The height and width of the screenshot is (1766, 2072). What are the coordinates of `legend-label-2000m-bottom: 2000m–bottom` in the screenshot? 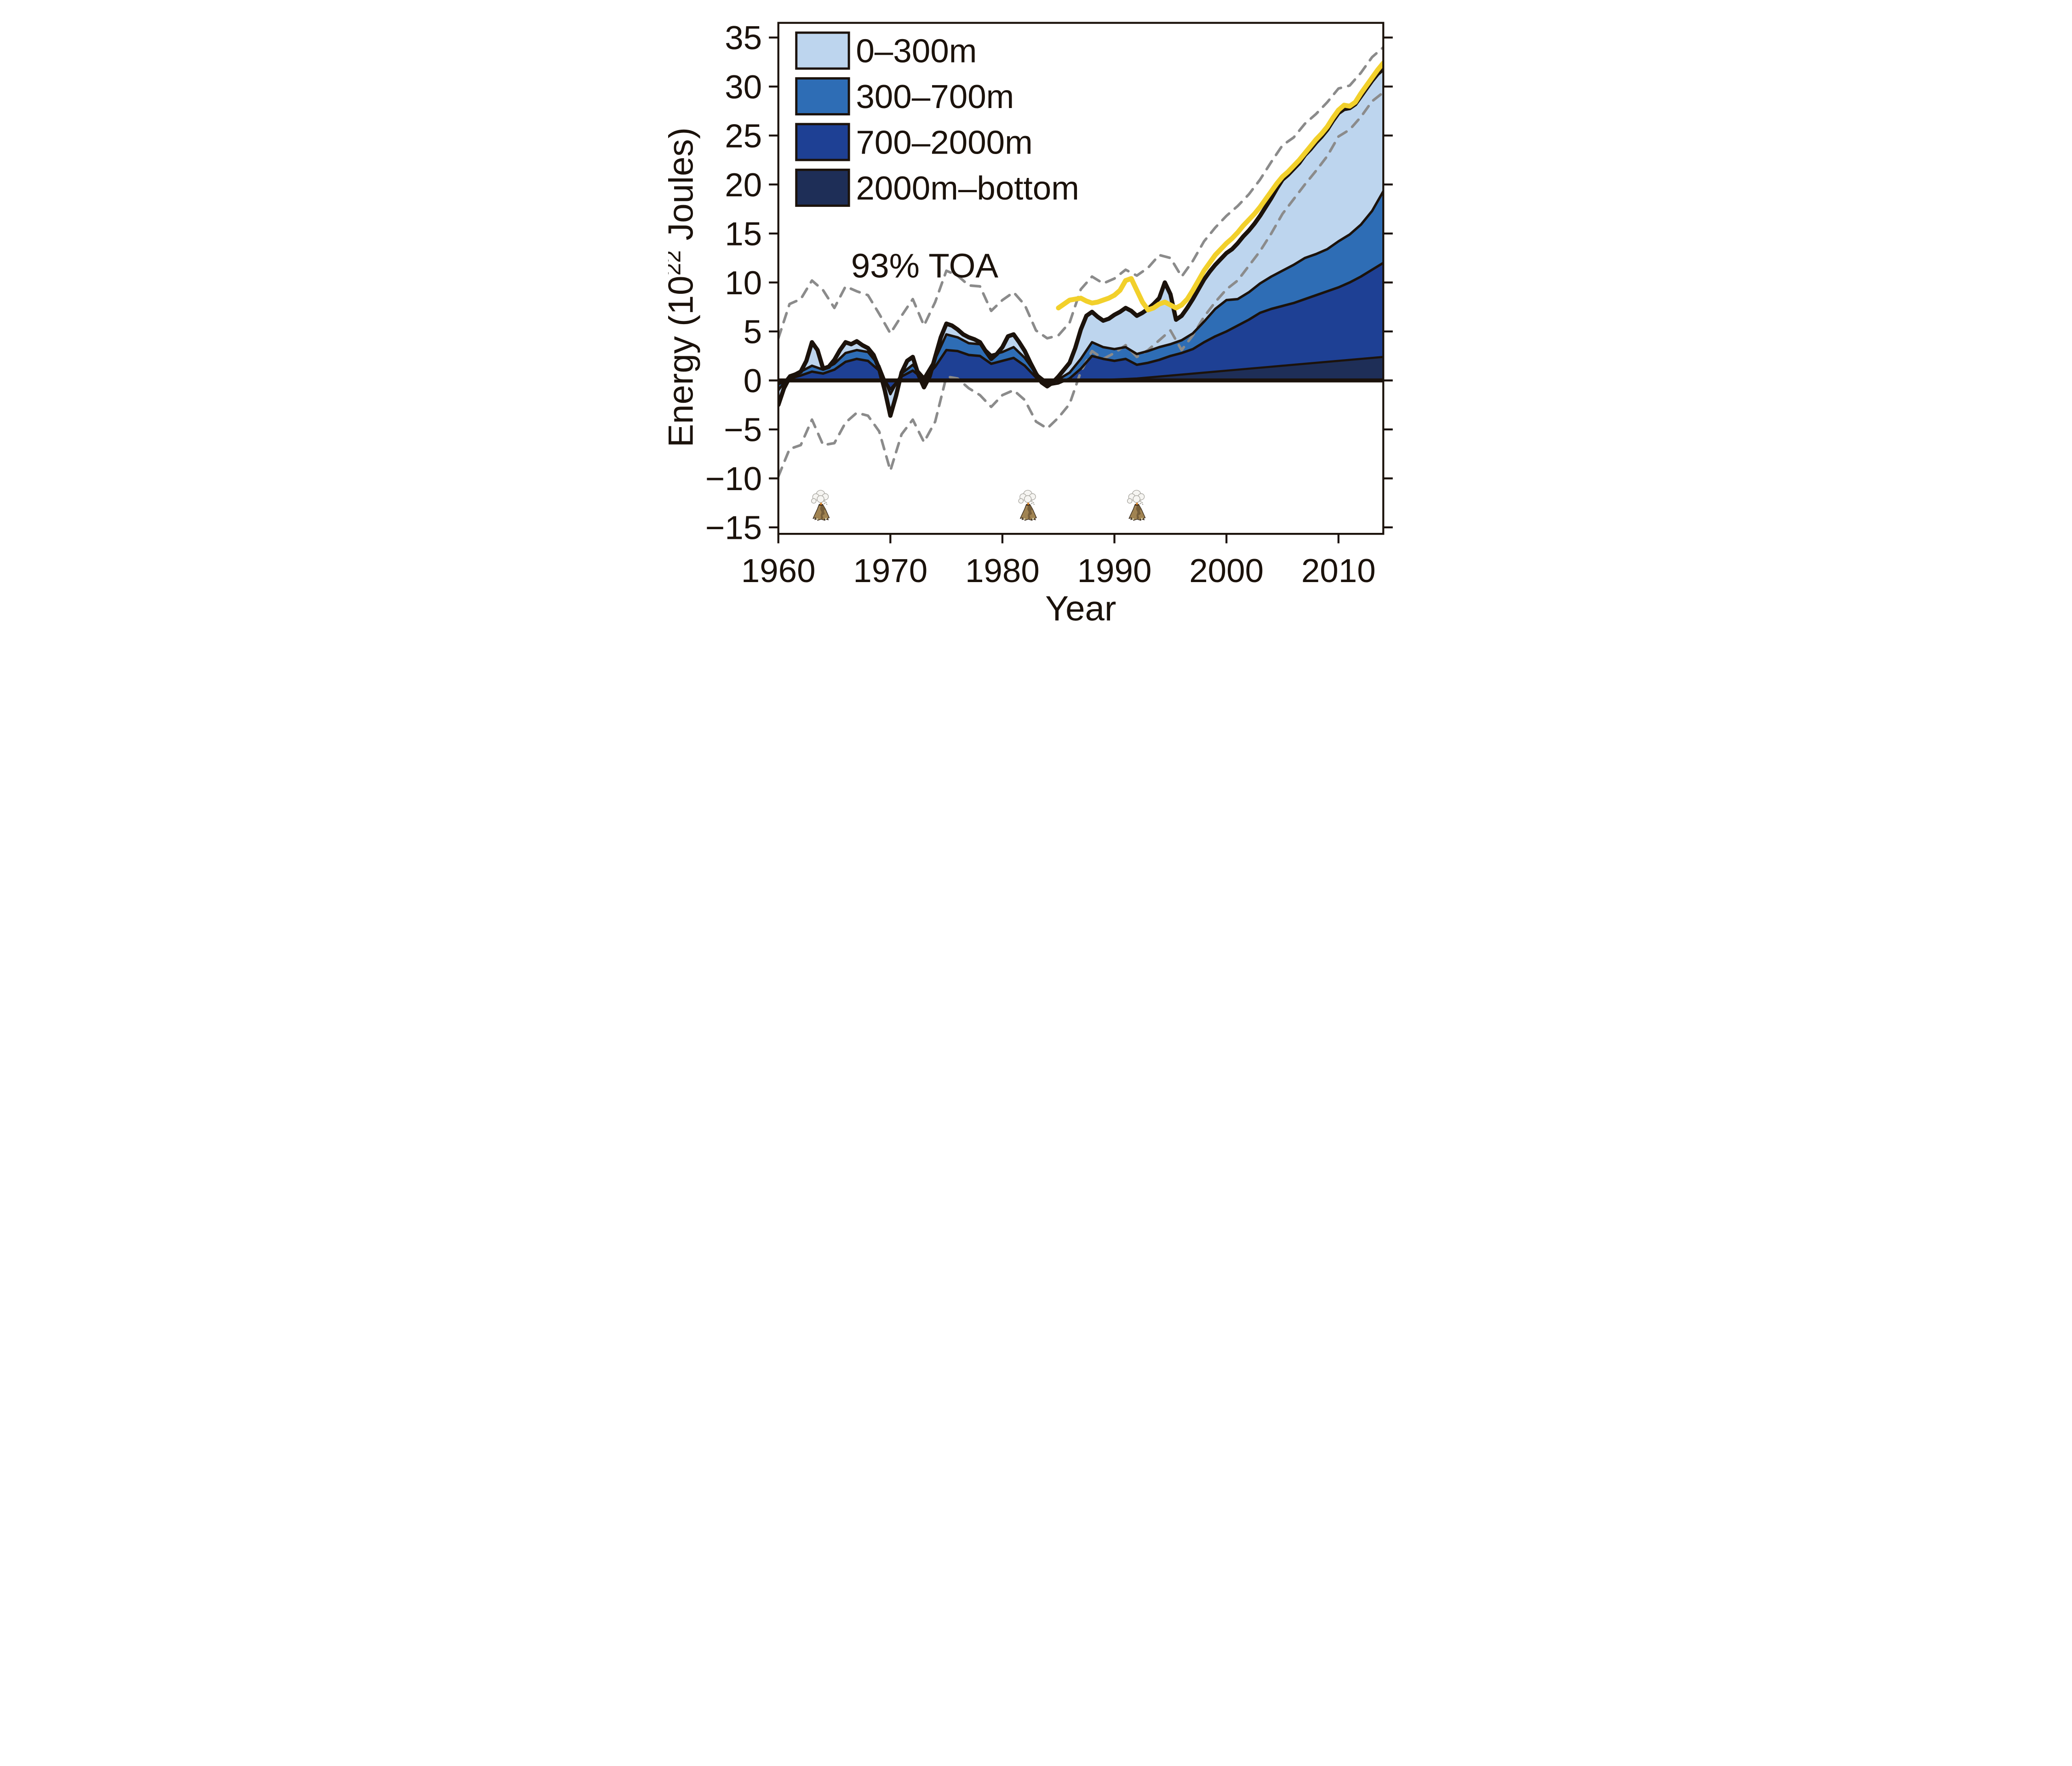 It's located at (967, 188).